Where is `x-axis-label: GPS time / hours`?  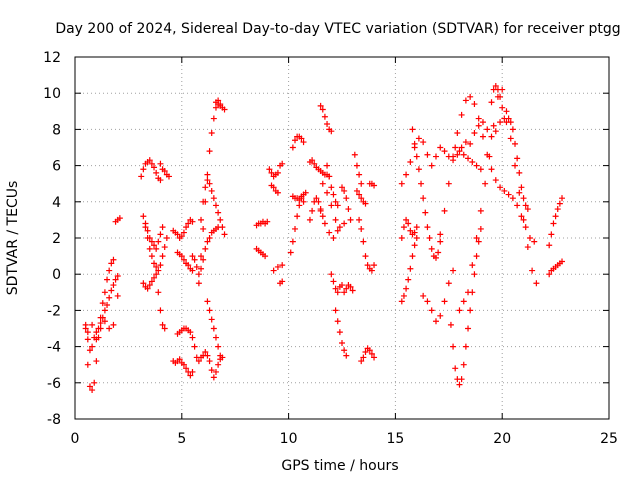 x-axis-label: GPS time / hours is located at coordinates (339, 466).